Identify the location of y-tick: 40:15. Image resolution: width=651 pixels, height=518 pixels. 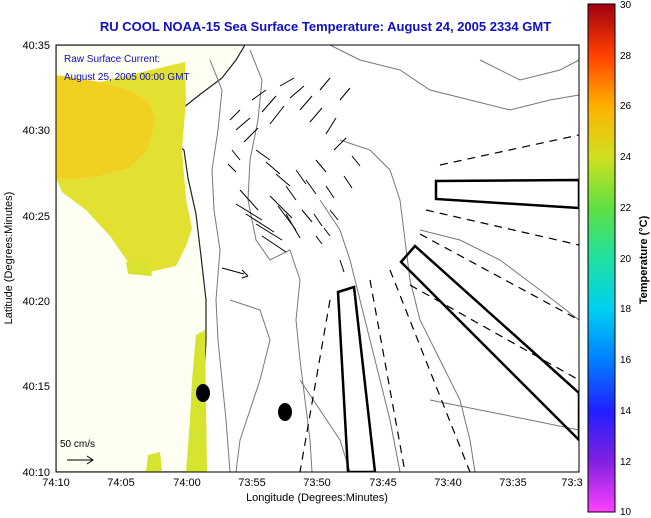
(36, 387).